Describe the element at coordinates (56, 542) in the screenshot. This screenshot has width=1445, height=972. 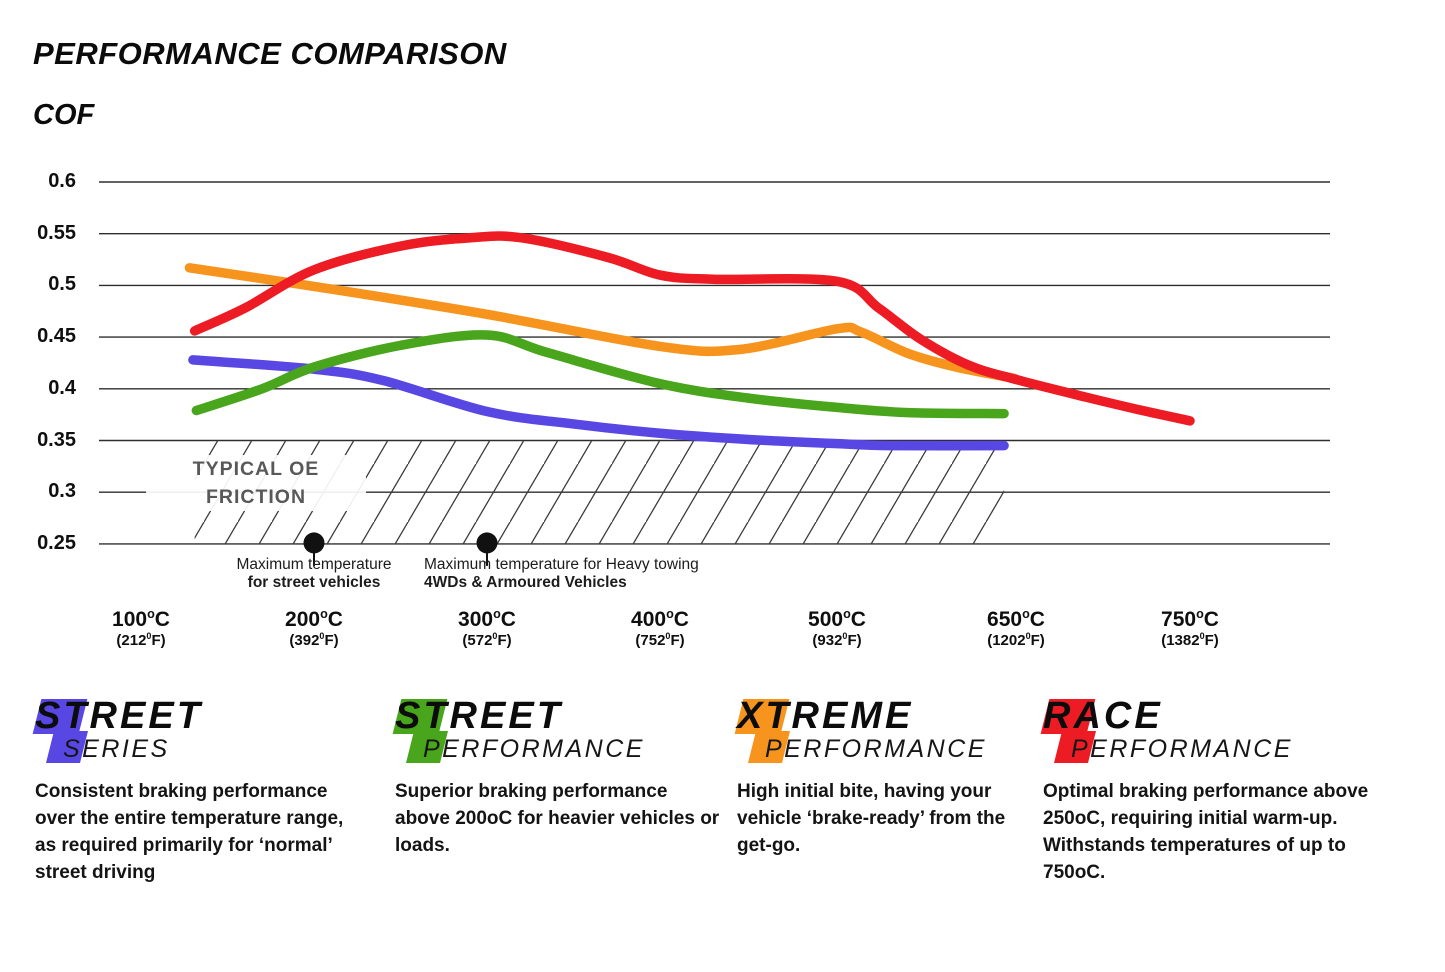
I see `y-tick-label: 0.25` at that location.